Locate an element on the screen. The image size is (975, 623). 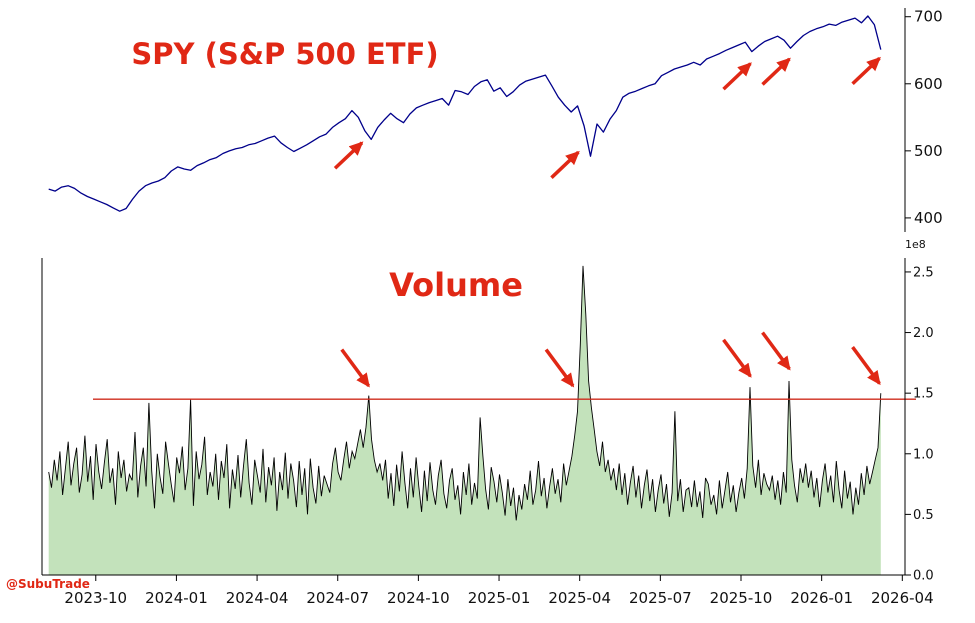
volume-ytick-label: 1.5 is located at coordinates (923, 394).